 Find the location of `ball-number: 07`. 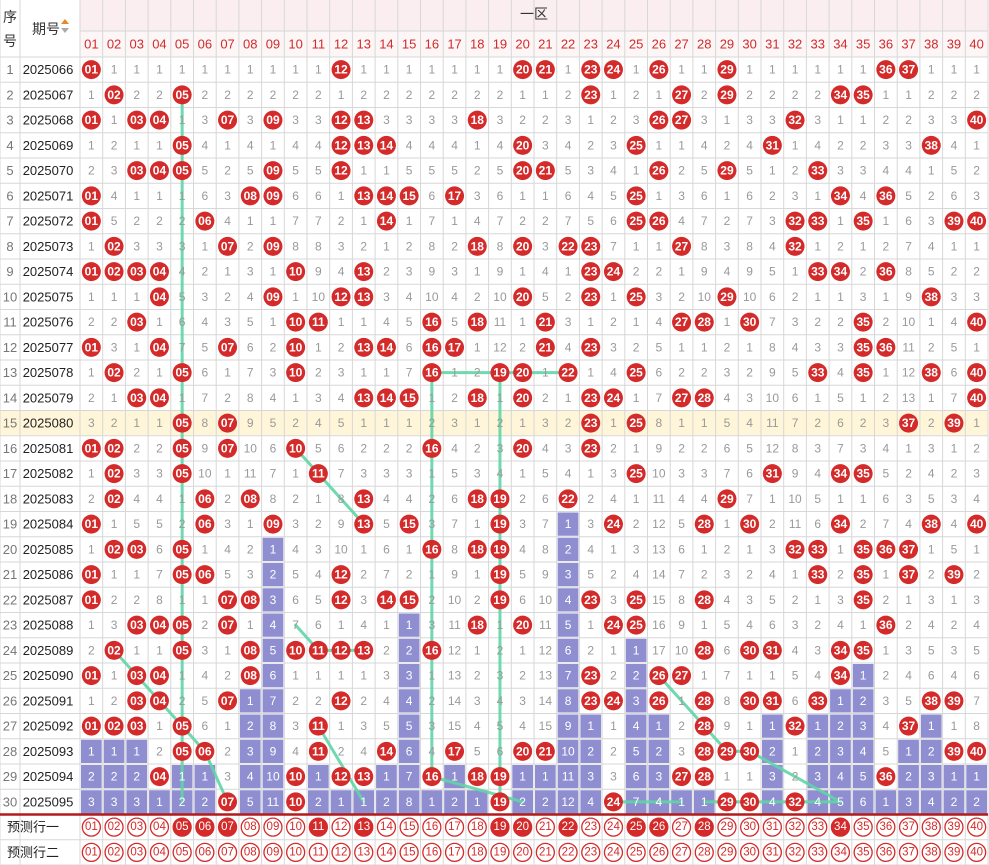

ball-number: 07 is located at coordinates (228, 600).